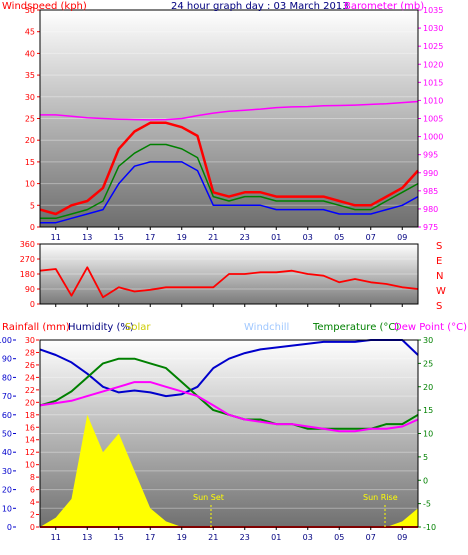 The width and height of the screenshot is (468, 555). What do you see at coordinates (430, 209) in the screenshot?
I see `wind-right-tick-label-1: 980` at bounding box center [430, 209].